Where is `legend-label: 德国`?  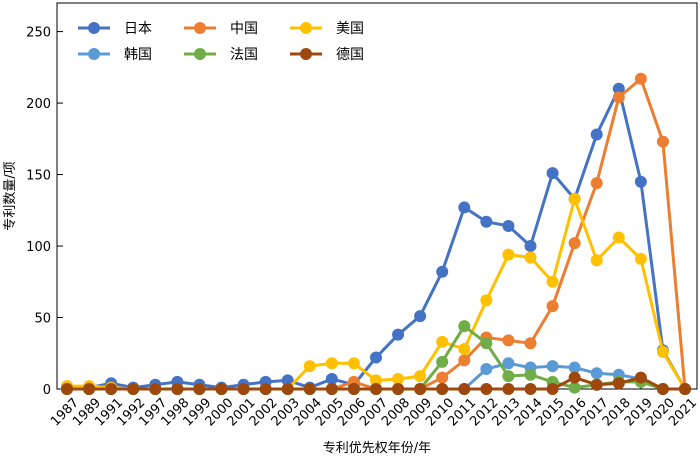 legend-label: 德国 is located at coordinates (350, 55).